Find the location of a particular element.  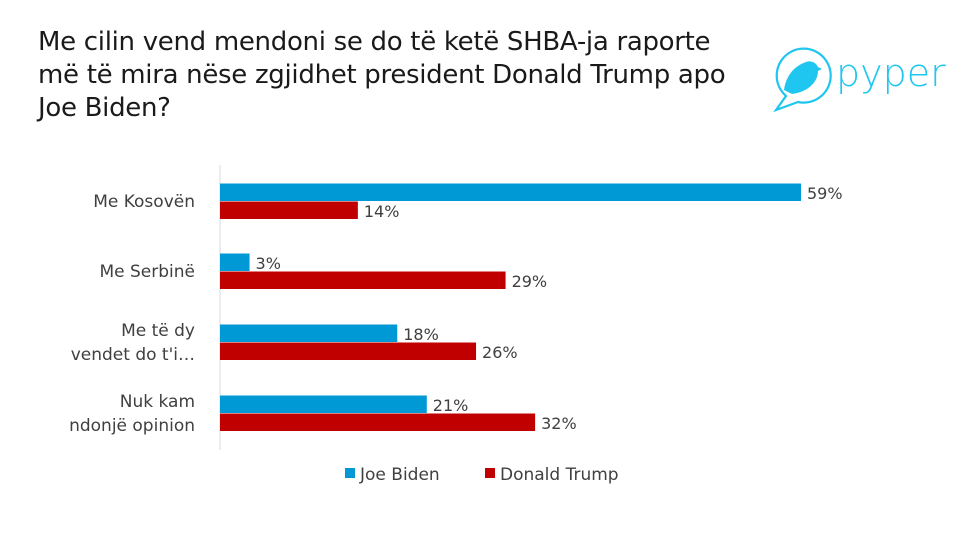

legend-swatch-trump is located at coordinates (490, 473).